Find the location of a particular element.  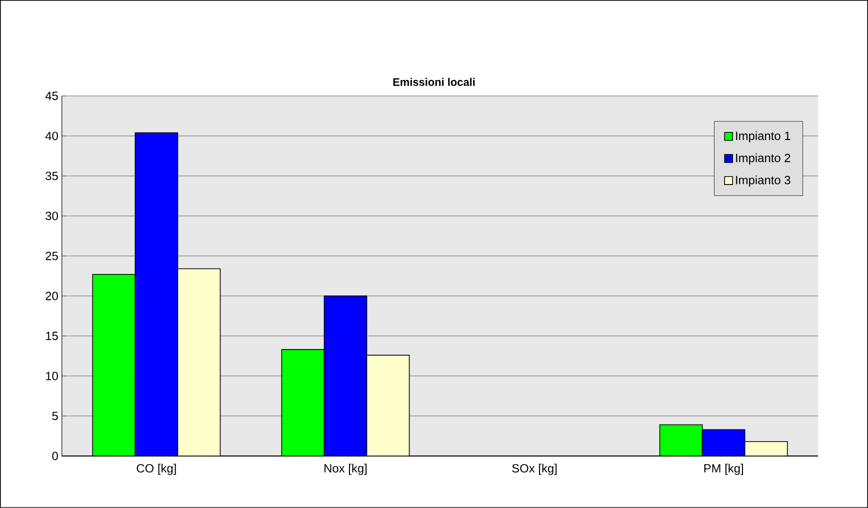

chart-title: Emissioni locali is located at coordinates (434, 82).